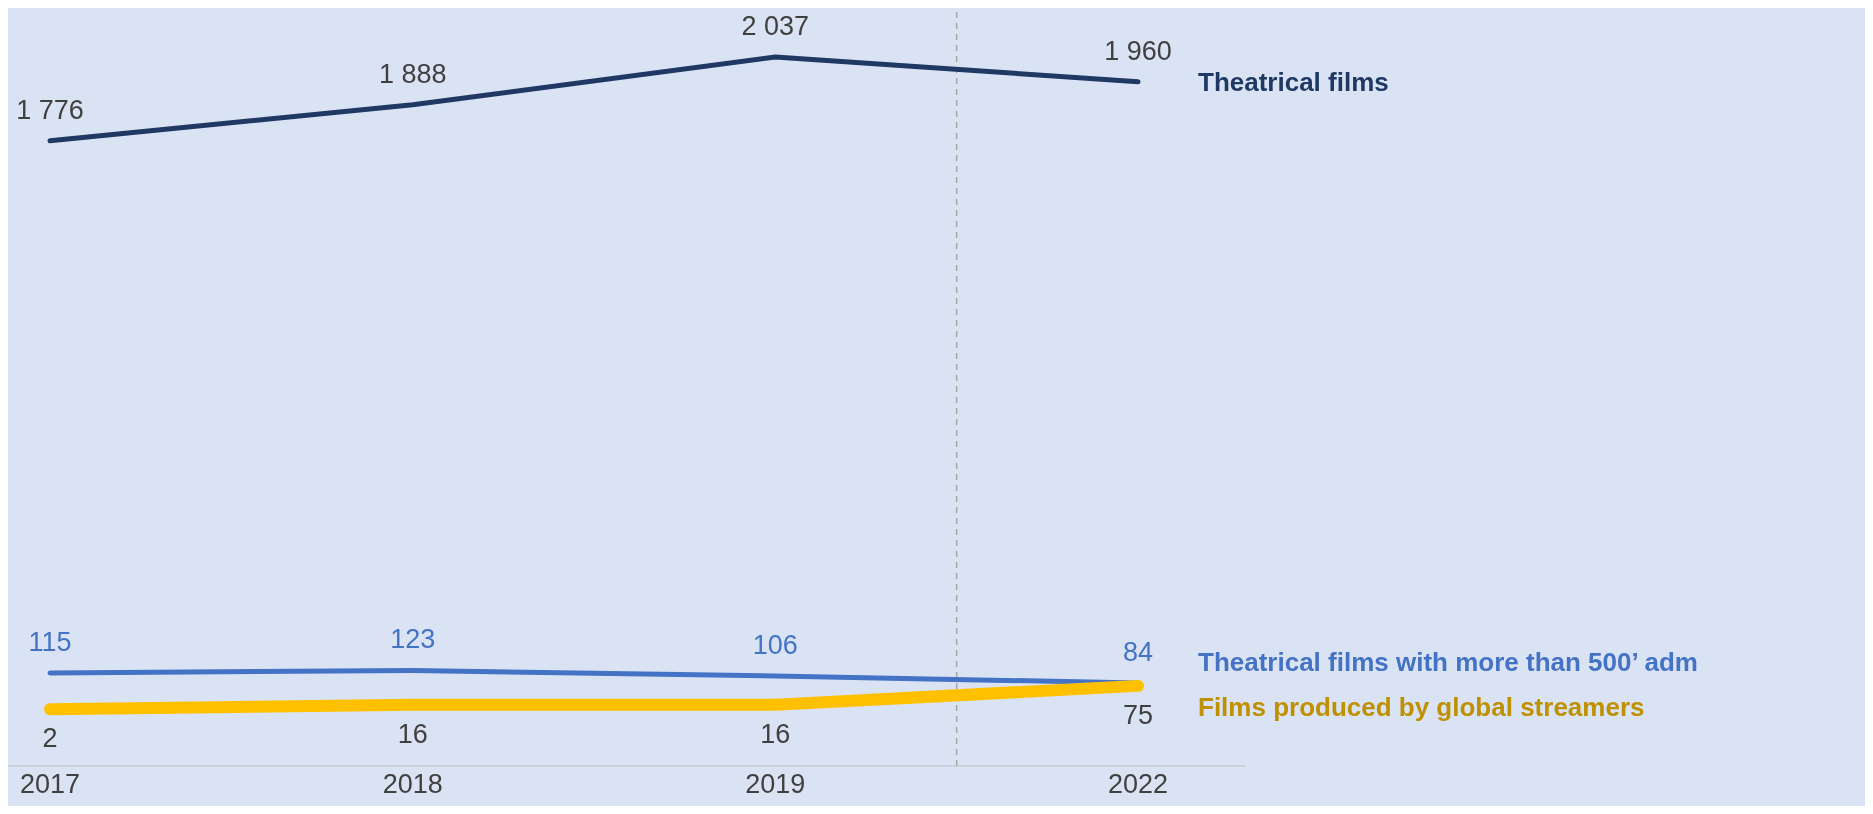  What do you see at coordinates (775, 26) in the screenshot?
I see `data-label: 2 037` at bounding box center [775, 26].